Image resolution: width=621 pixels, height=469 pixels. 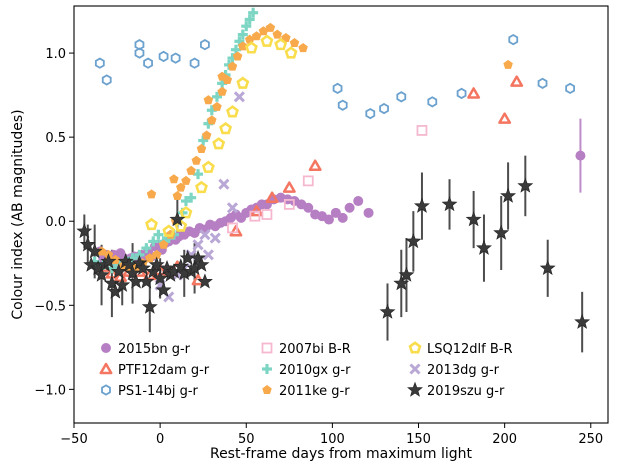 I want to click on x-tick-label: 250, so click(x=590, y=439).